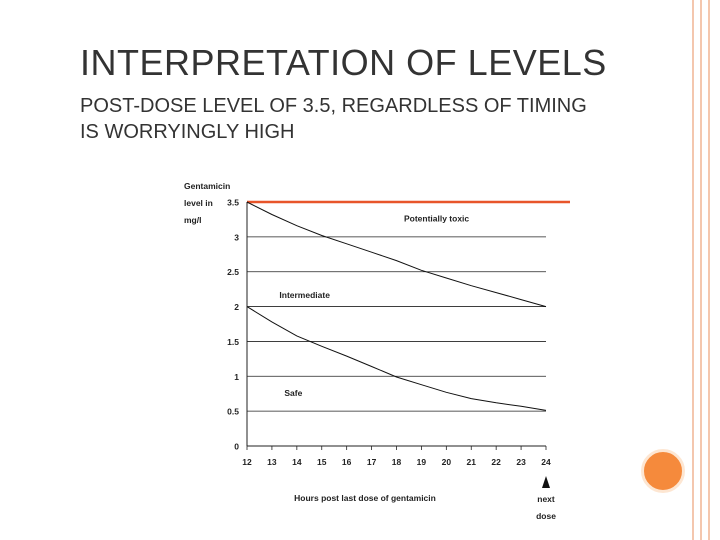  What do you see at coordinates (297, 462) in the screenshot?
I see `x-tick-label: 14` at bounding box center [297, 462].